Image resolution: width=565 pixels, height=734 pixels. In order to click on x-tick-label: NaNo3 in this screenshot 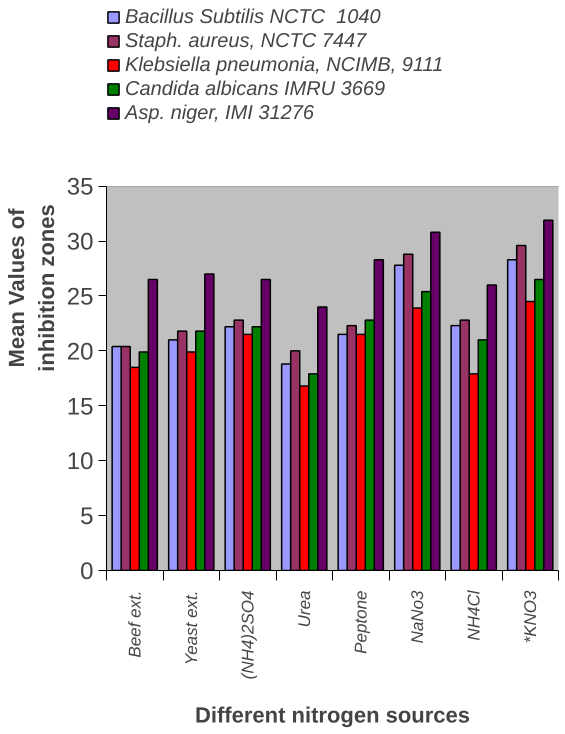, I will do `click(417, 617)`.